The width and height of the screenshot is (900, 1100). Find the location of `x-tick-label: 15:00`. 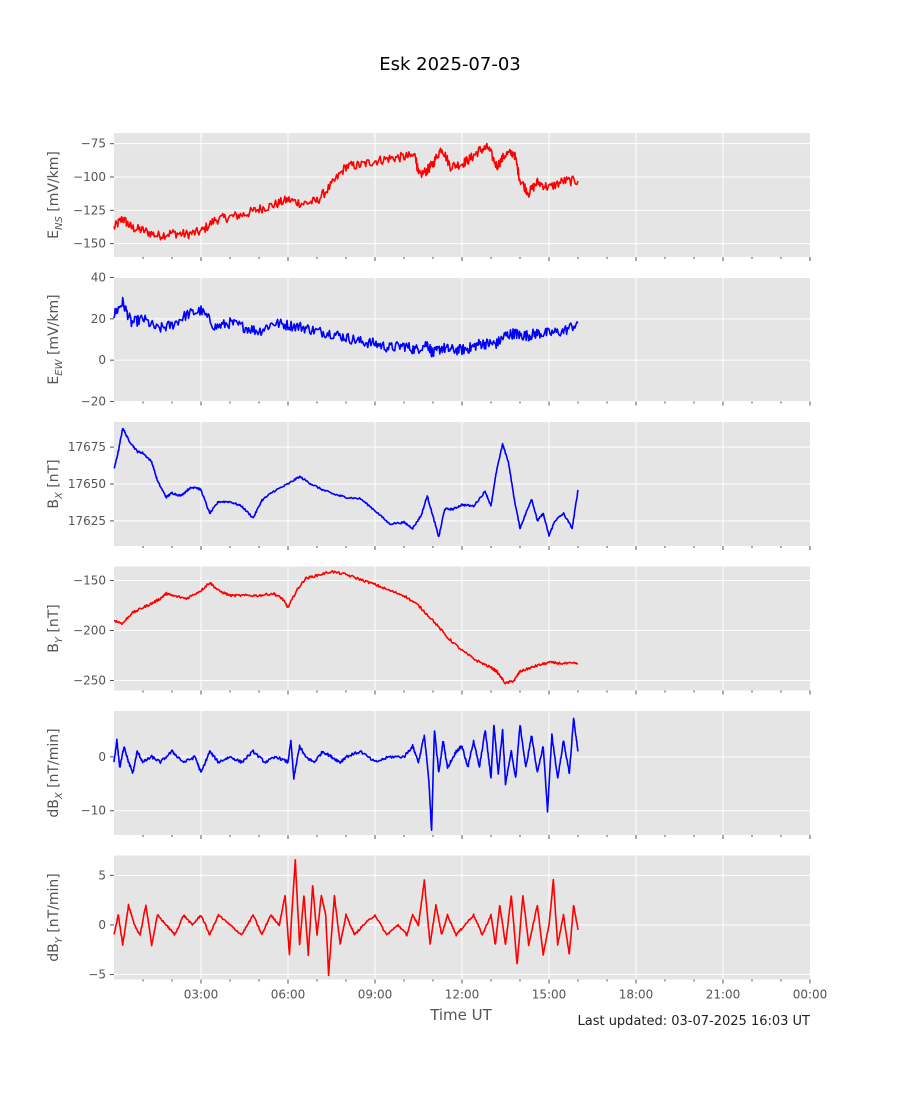

x-tick-label: 15:00 is located at coordinates (549, 995).